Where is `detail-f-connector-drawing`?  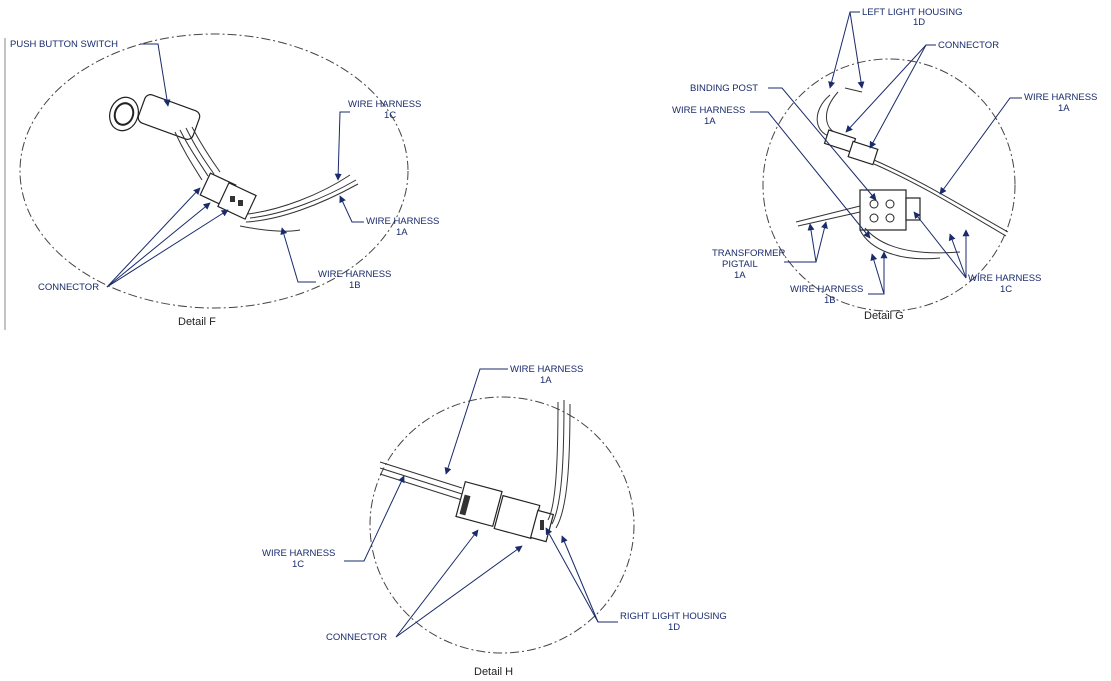 detail-f-connector-drawing is located at coordinates (228, 196).